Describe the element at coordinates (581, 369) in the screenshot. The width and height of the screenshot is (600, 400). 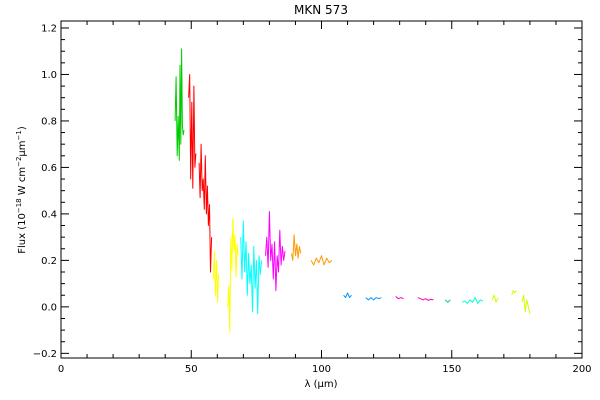
I see `x-tick-label: 200` at that location.